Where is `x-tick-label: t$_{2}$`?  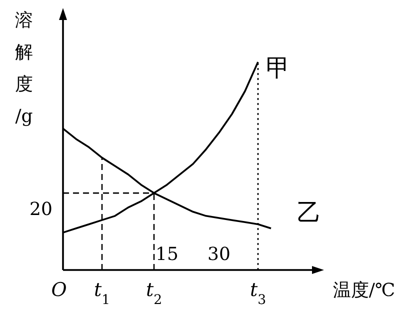 x-tick-label: t$_{2}$ is located at coordinates (154, 293).